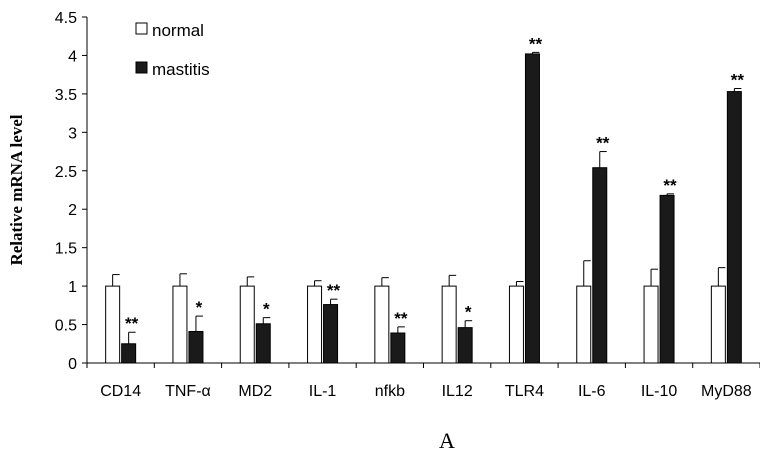 Image resolution: width=760 pixels, height=461 pixels. Describe the element at coordinates (120, 391) in the screenshot. I see `x-tick-label: CD14` at that location.